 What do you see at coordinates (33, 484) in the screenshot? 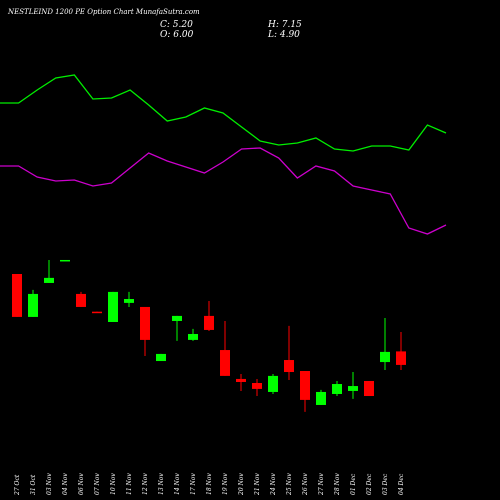
I see `x-tick-label: 31 Oct` at bounding box center [33, 484].